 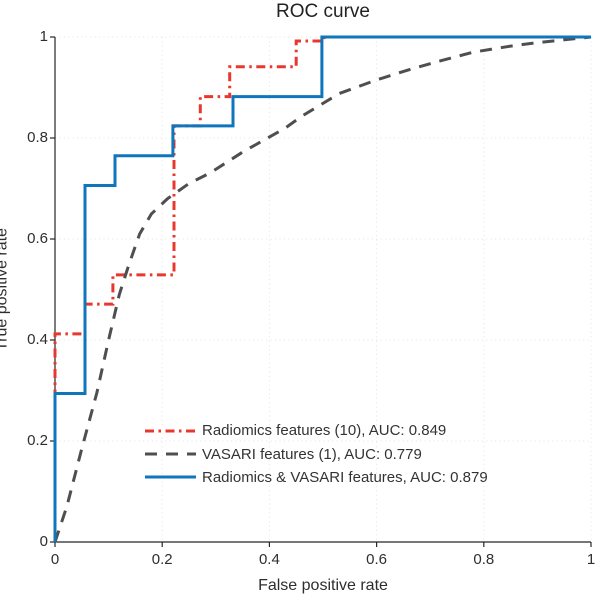 I want to click on legend-line-vasari, so click(x=170, y=454).